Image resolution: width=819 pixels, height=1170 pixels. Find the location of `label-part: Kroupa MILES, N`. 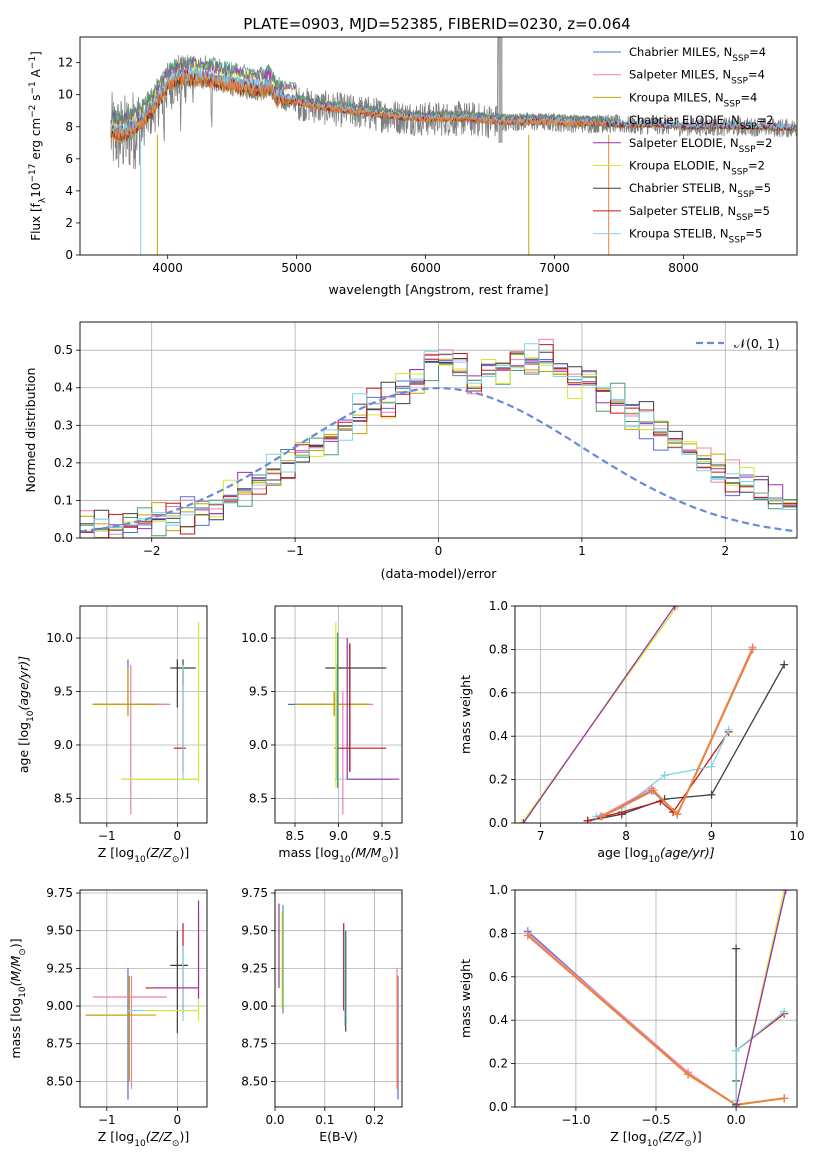

label-part: Kroupa MILES, N is located at coordinates (676, 97).